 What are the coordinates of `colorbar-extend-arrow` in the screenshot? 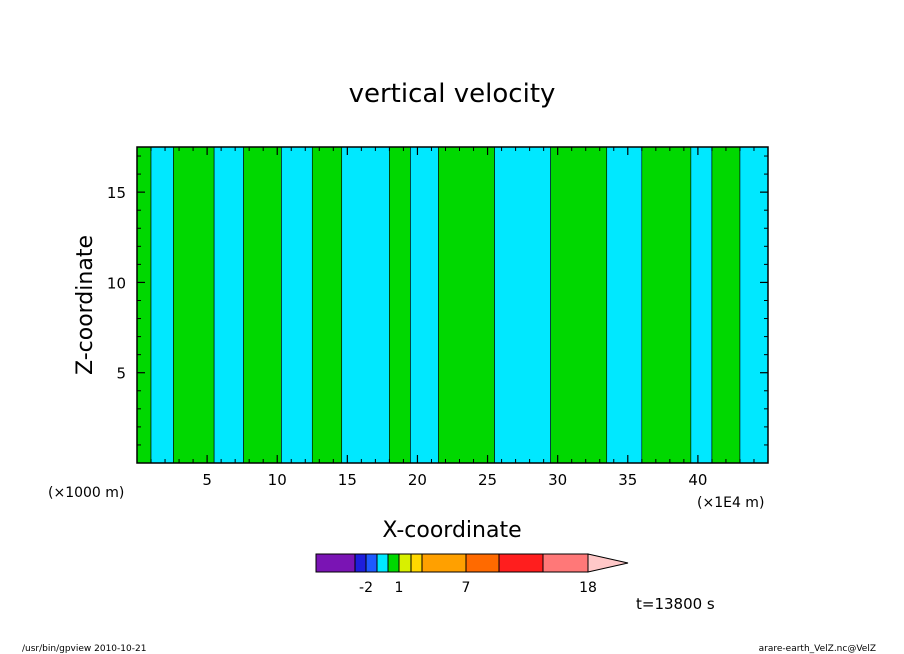 It's located at (608, 563).